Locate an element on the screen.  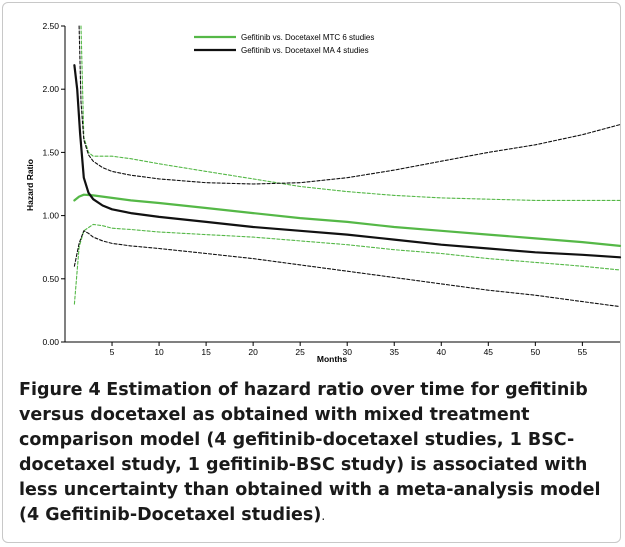
caption-period: . is located at coordinates (323, 516).